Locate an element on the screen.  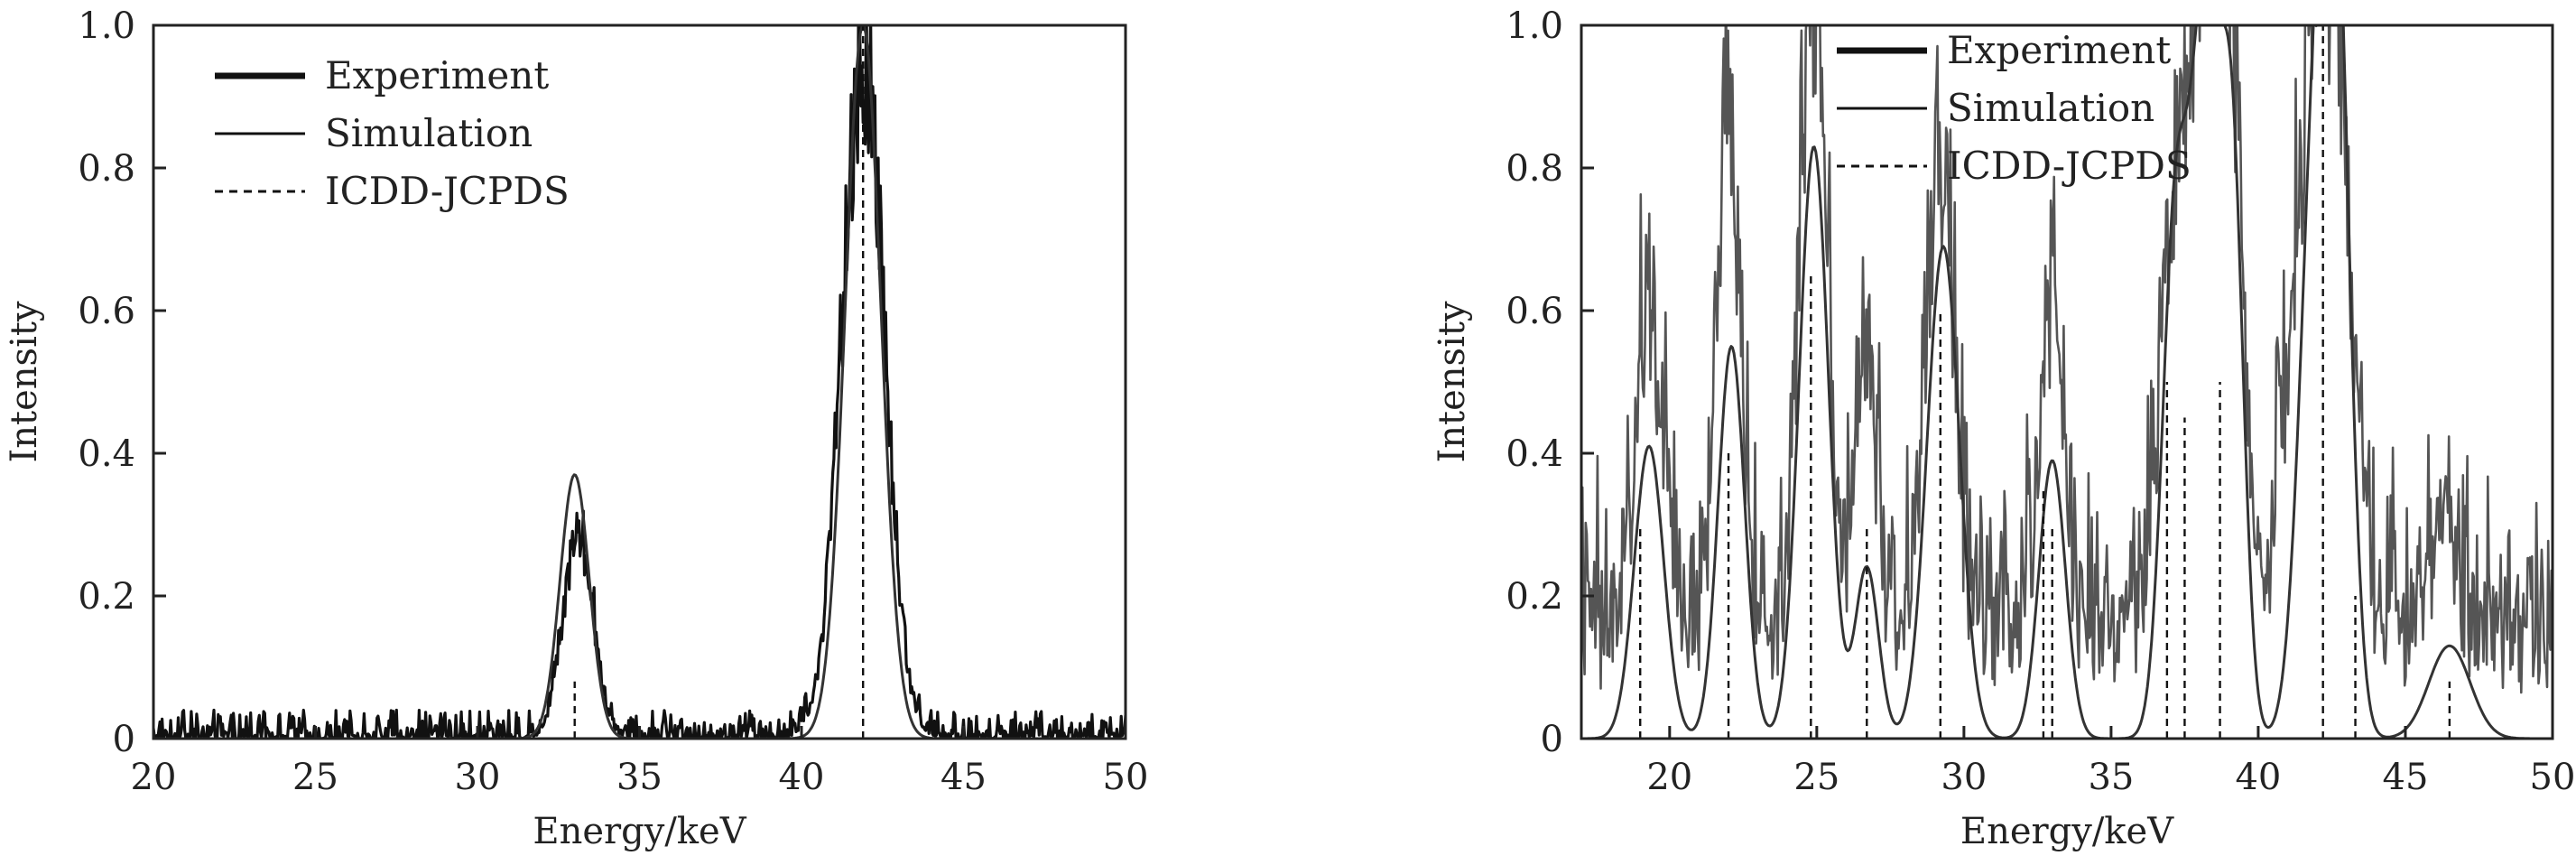
chart-left-x-ticks: 20 25 30 35 40 45 50 is located at coordinates (640, 762).